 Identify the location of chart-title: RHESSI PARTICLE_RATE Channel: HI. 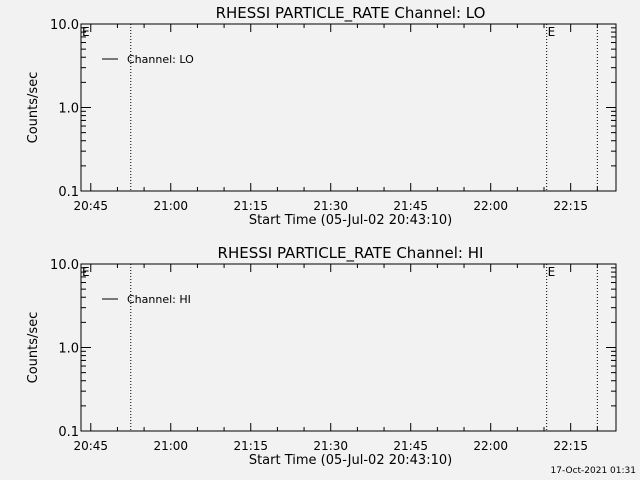
(351, 253).